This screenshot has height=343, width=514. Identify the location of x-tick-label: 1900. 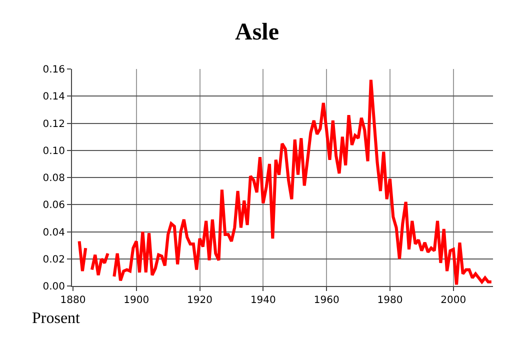
(137, 300).